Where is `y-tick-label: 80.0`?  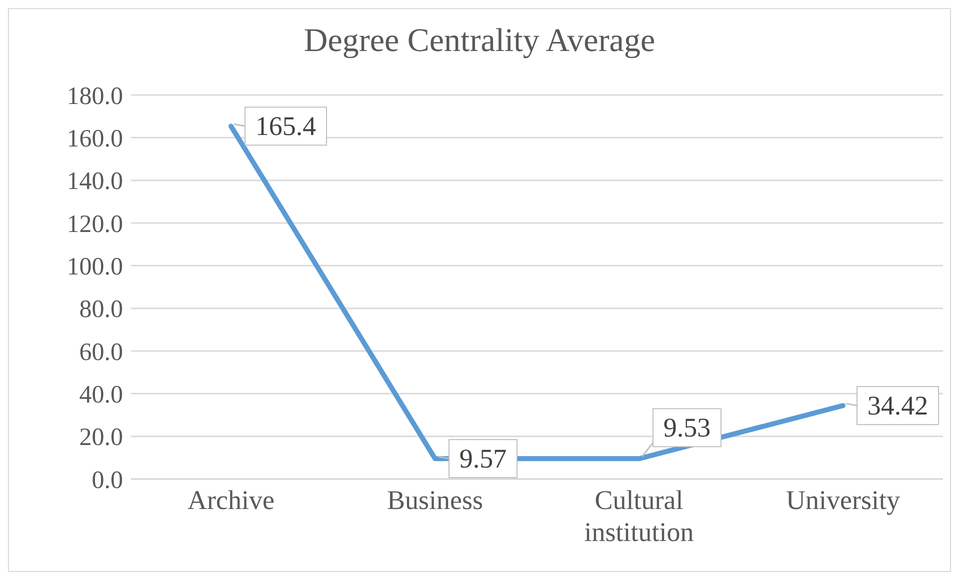
y-tick-label: 80.0 is located at coordinates (101, 310).